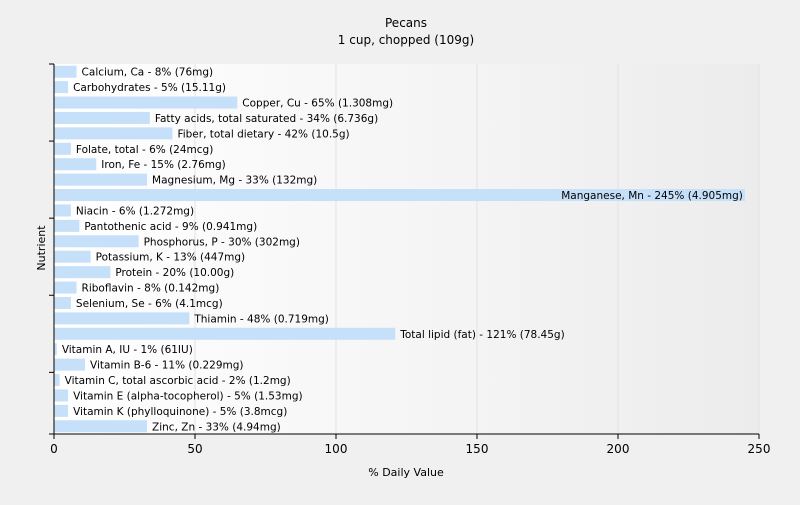  I want to click on x-tick-label: 50, so click(194, 449).